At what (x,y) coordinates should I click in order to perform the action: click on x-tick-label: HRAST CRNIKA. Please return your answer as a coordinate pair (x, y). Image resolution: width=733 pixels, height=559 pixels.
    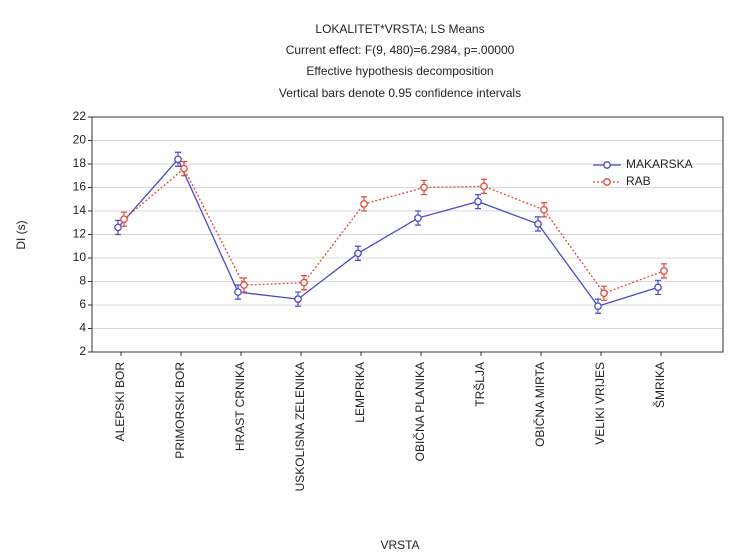
    Looking at the image, I should click on (240, 406).